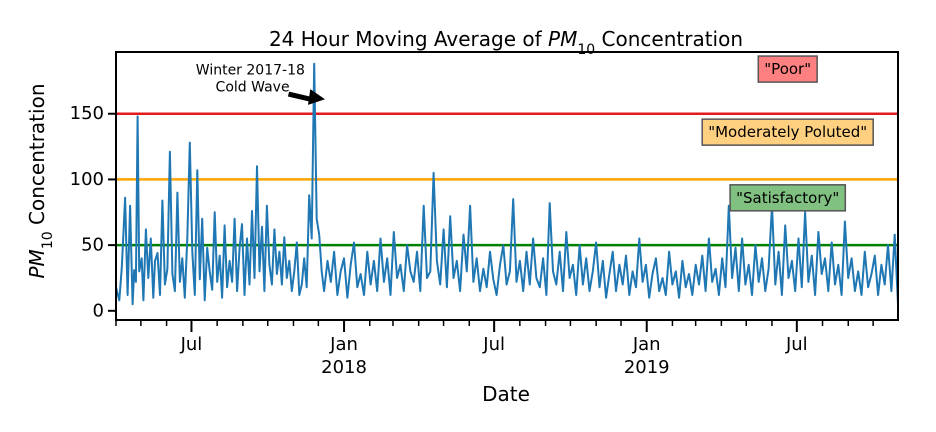  Describe the element at coordinates (506, 394) in the screenshot. I see `x-axis-label: Date` at that location.